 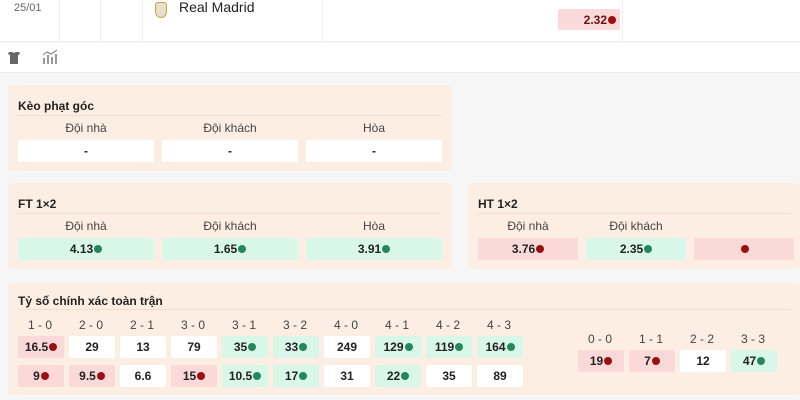 I want to click on odd-value: 35, so click(x=449, y=376).